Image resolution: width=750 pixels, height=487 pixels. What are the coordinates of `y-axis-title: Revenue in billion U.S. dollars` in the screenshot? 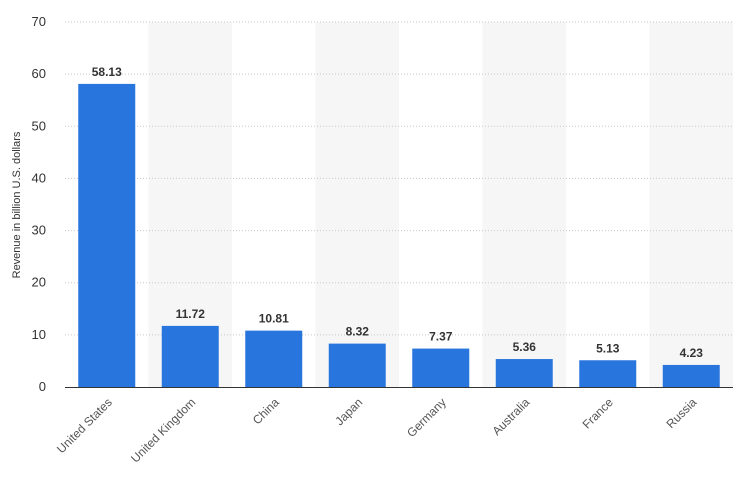 It's located at (17, 204).